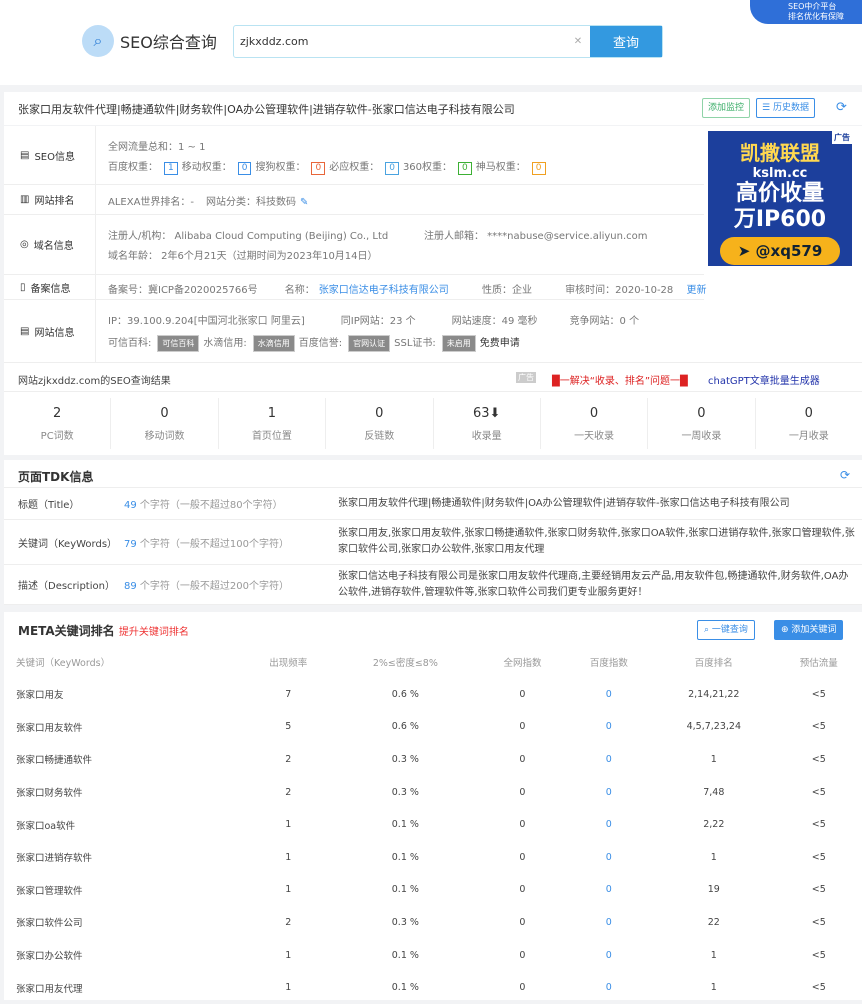 This screenshot has width=862, height=1004. What do you see at coordinates (458, 343) in the screenshot?
I see `trust-badge: 未启用` at bounding box center [458, 343].